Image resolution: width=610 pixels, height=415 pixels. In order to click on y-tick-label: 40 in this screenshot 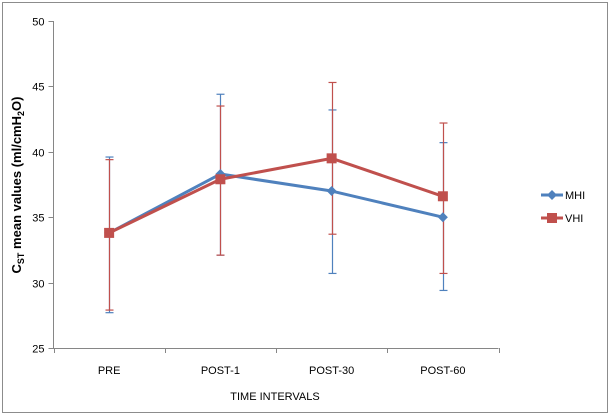, I will do `click(38, 154)`.